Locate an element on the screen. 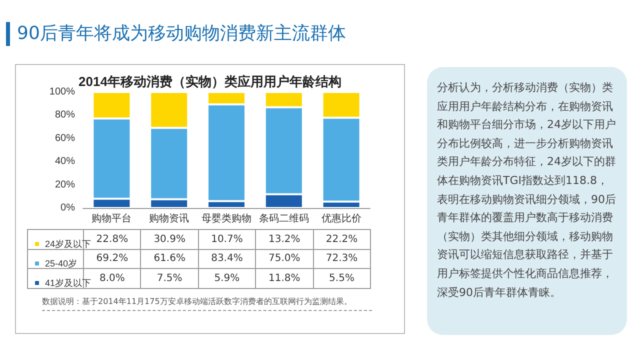 The height and width of the screenshot is (343, 638). x-tick-label: 优惠比价 is located at coordinates (341, 218).